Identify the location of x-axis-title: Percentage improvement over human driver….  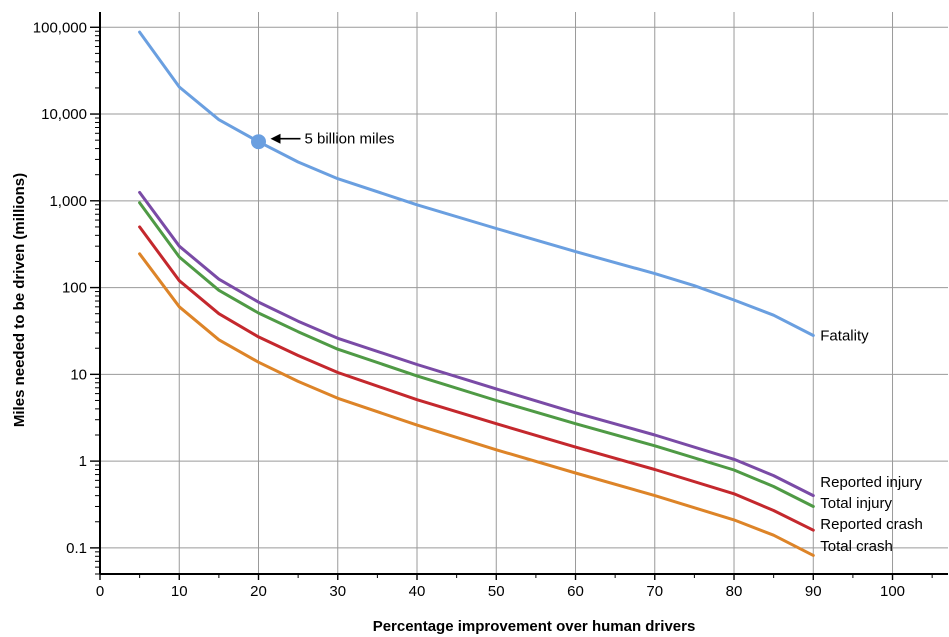
(534, 626).